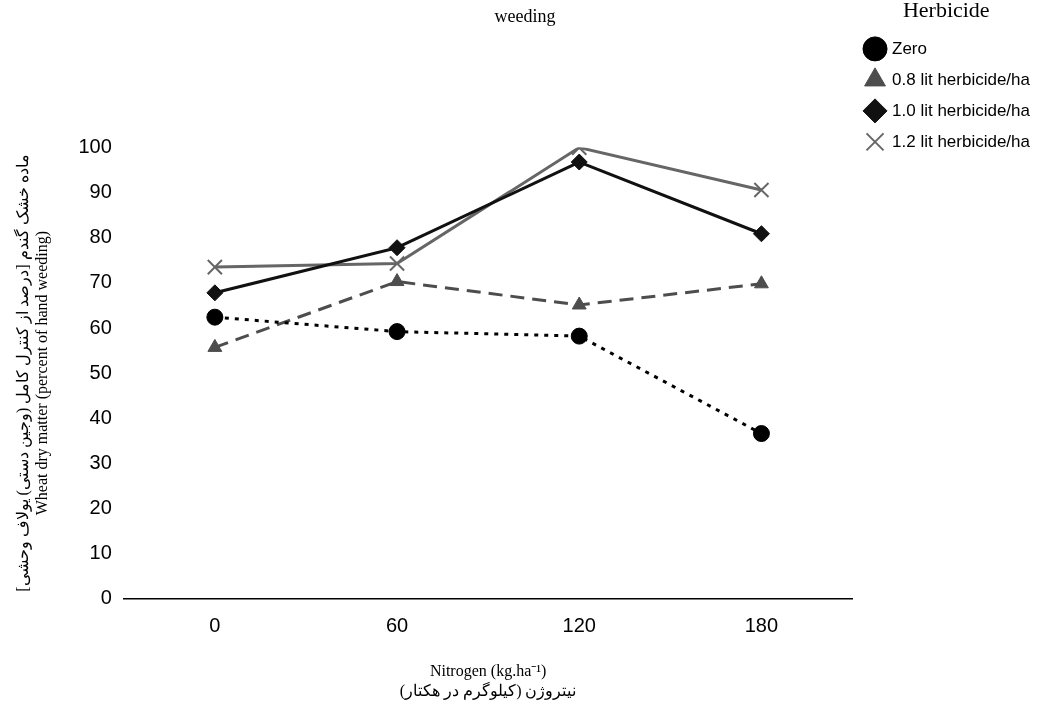 Image resolution: width=1050 pixels, height=715 pixels. What do you see at coordinates (909, 48) in the screenshot?
I see `legend-label: Zero` at bounding box center [909, 48].